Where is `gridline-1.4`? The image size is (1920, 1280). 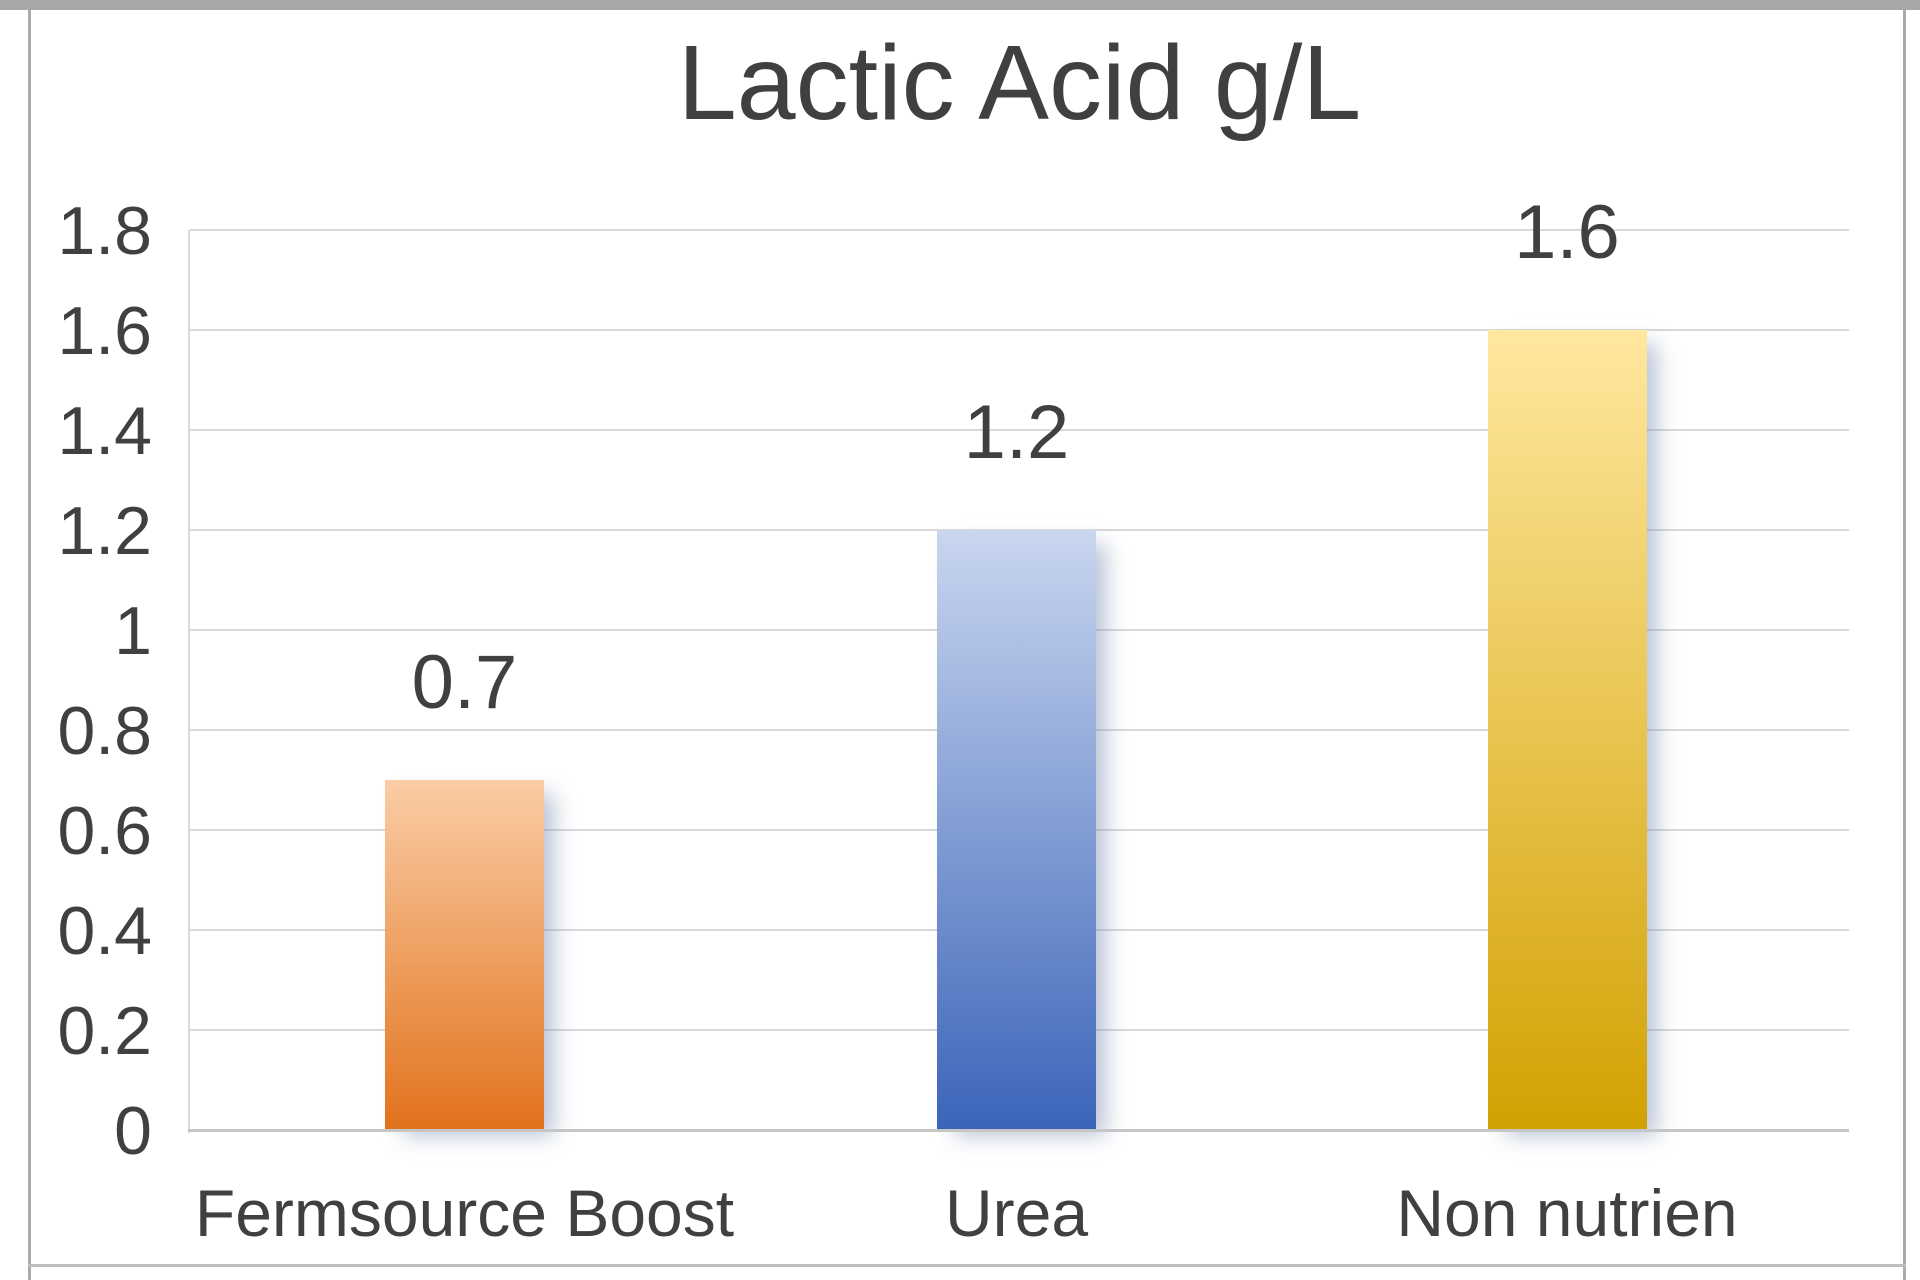
gridline-1.4 is located at coordinates (1019, 430).